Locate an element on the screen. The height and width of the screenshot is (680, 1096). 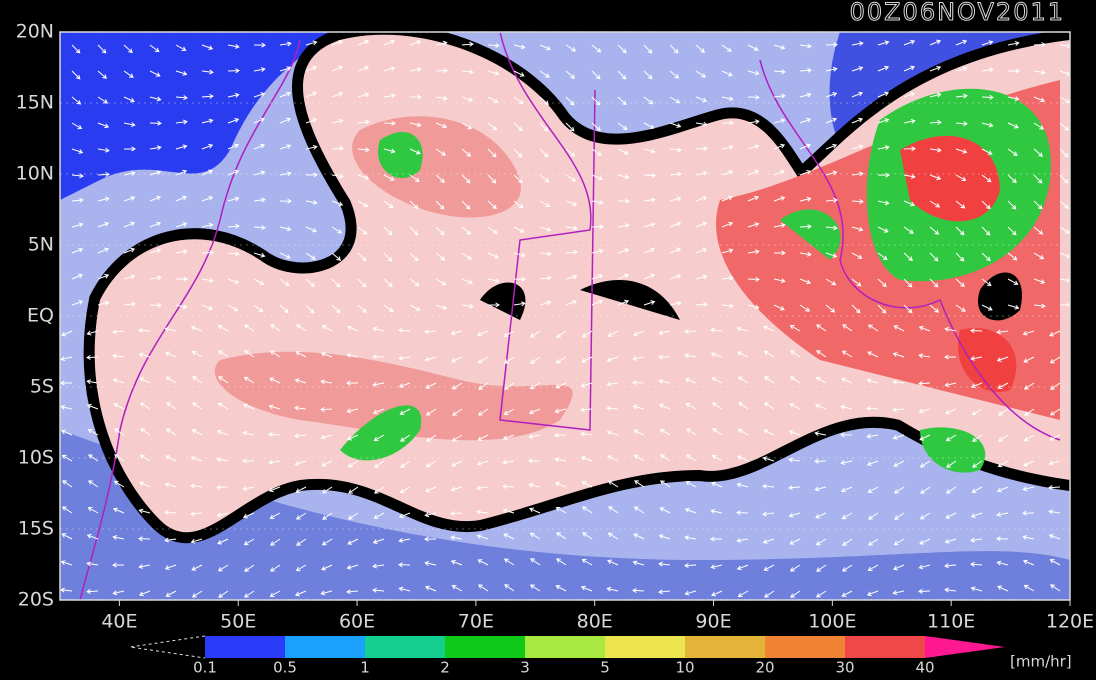
lat-label: 5S is located at coordinates (42, 387).